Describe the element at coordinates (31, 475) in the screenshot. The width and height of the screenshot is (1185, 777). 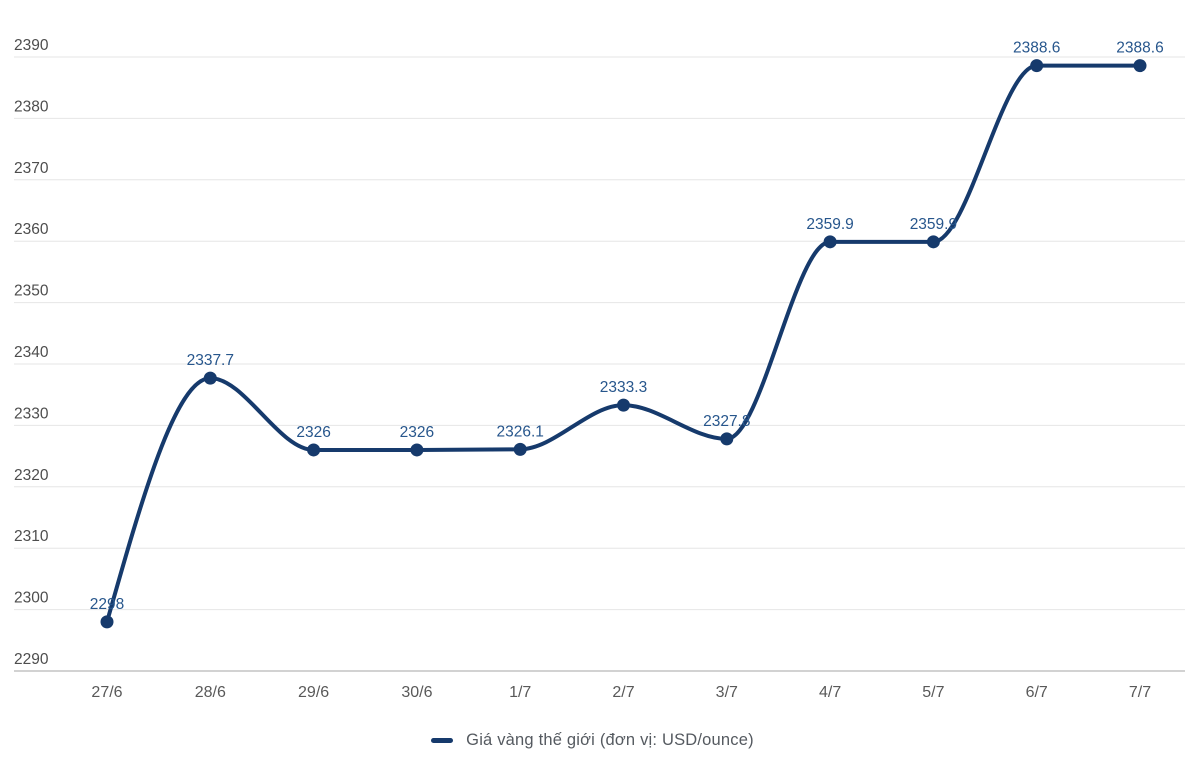
I see `y-tick-label: 2320` at that location.